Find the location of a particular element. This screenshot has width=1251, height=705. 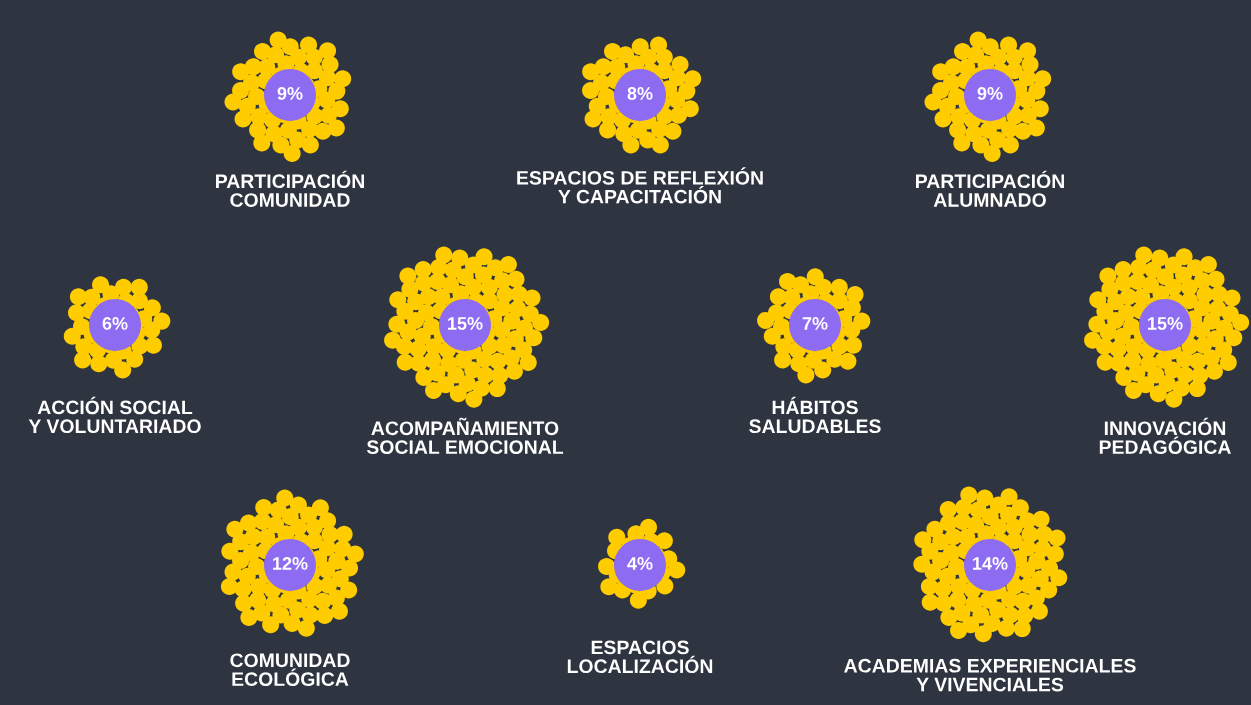

data-label: 12% is located at coordinates (290, 563).